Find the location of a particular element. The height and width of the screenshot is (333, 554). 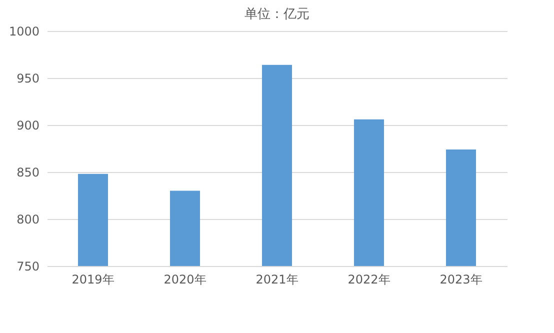

y-tick-label: 1000 is located at coordinates (24, 31).